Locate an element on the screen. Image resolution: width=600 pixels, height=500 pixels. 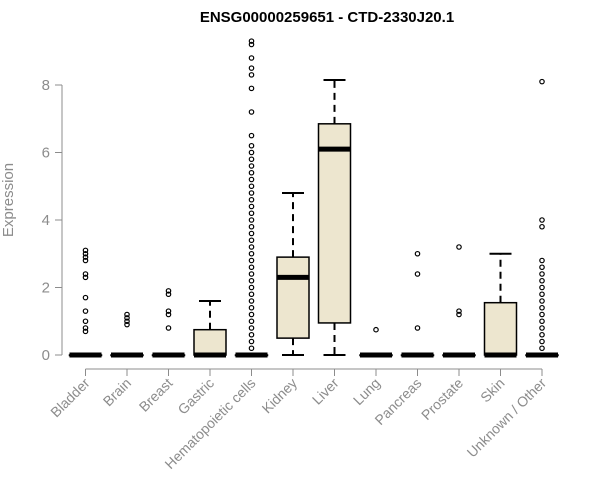
box-hematopoietic-cells is located at coordinates (251, 198).